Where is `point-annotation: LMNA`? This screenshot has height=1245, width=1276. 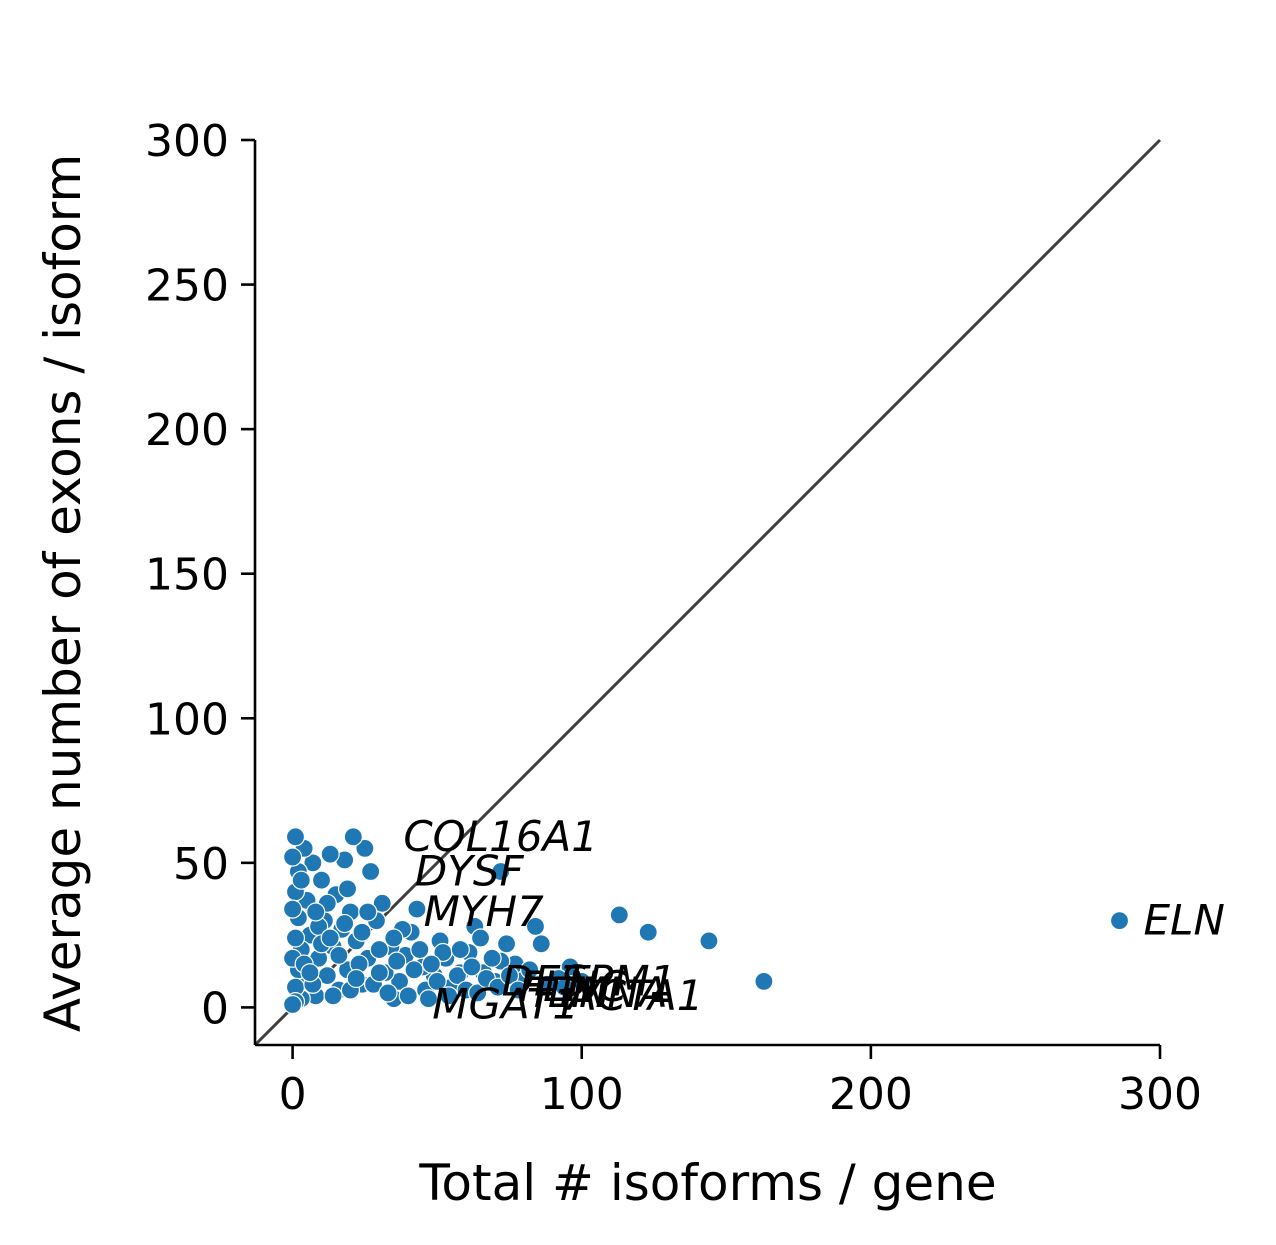
point-annotation: LMNA is located at coordinates (608, 992).